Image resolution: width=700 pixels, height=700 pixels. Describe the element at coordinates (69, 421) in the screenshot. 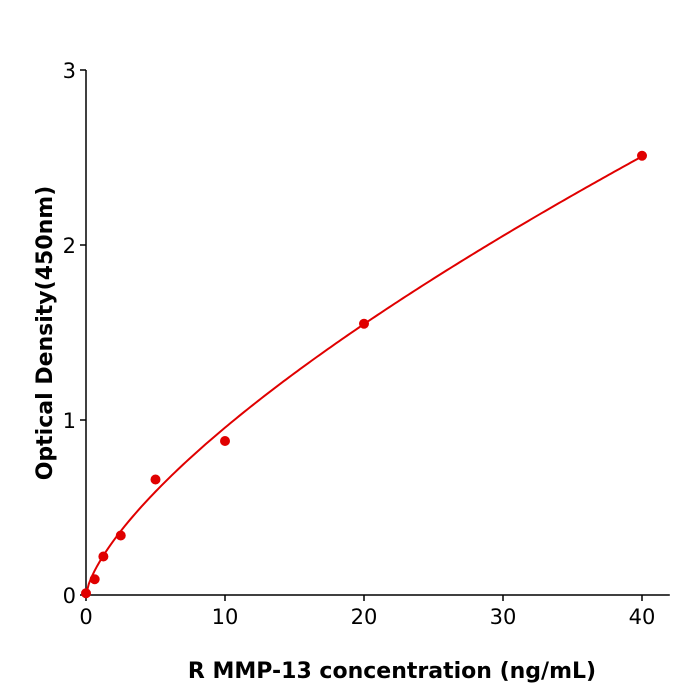

I see `y-tick-label: 1` at that location.